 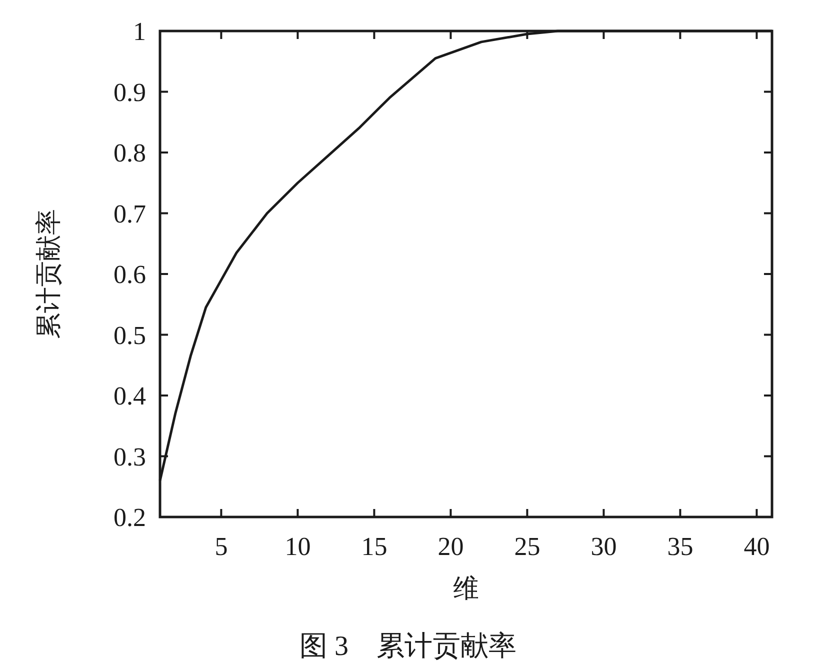 I want to click on x-tick-label: 20, so click(x=451, y=546).